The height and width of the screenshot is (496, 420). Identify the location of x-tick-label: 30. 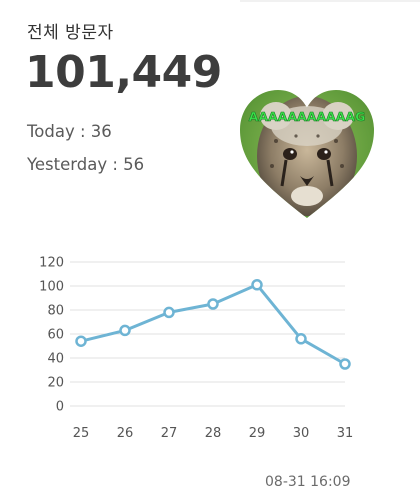
(301, 433).